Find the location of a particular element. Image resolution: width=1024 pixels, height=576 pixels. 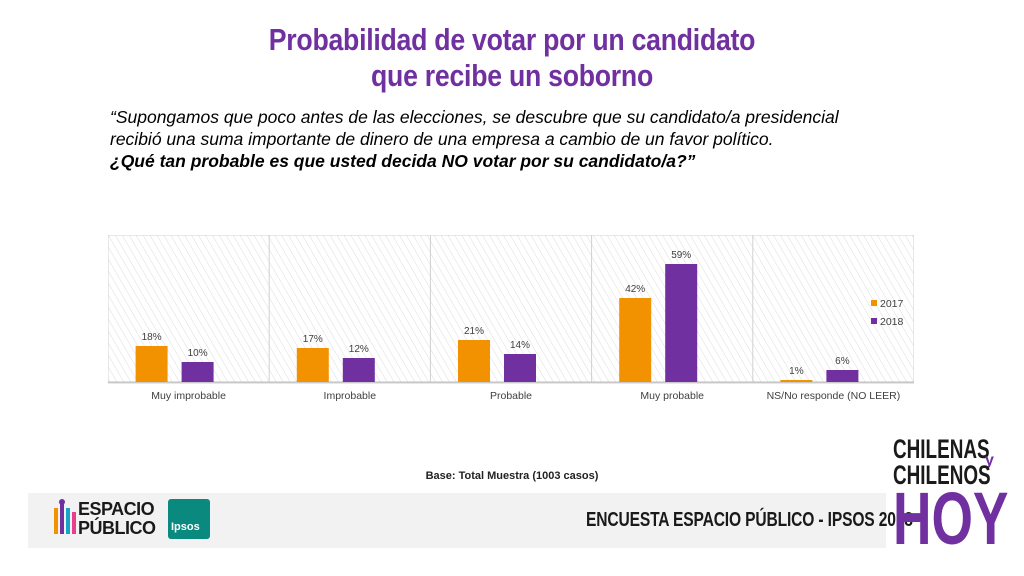

data-label: 42% is located at coordinates (635, 289).